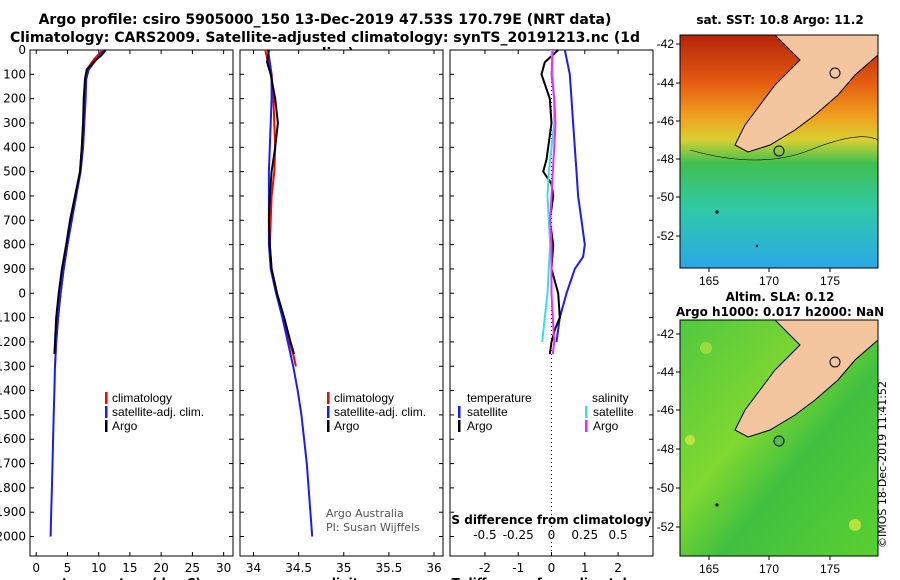 Image resolution: width=900 pixels, height=580 pixels. I want to click on sst-map: -42 -44 -46 -48 -50 -52 165 170 175, so click(768, 161).